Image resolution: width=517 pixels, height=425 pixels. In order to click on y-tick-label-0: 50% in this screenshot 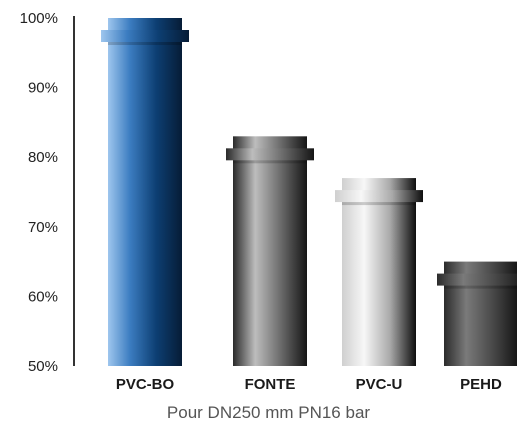, I will do `click(43, 366)`.